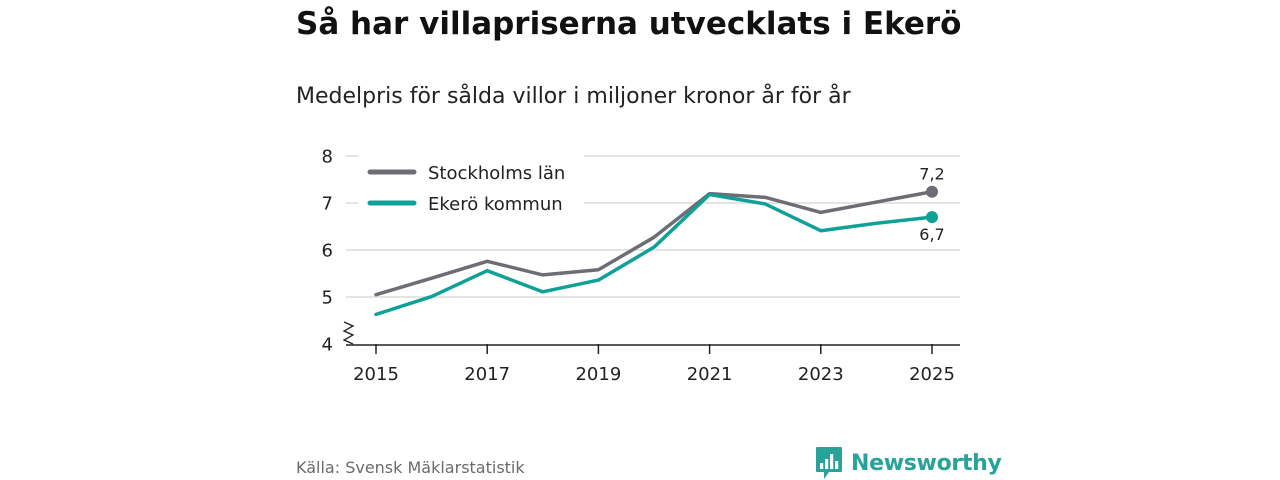 The height and width of the screenshot is (480, 1280). I want to click on x-axis, so click(648, 333).